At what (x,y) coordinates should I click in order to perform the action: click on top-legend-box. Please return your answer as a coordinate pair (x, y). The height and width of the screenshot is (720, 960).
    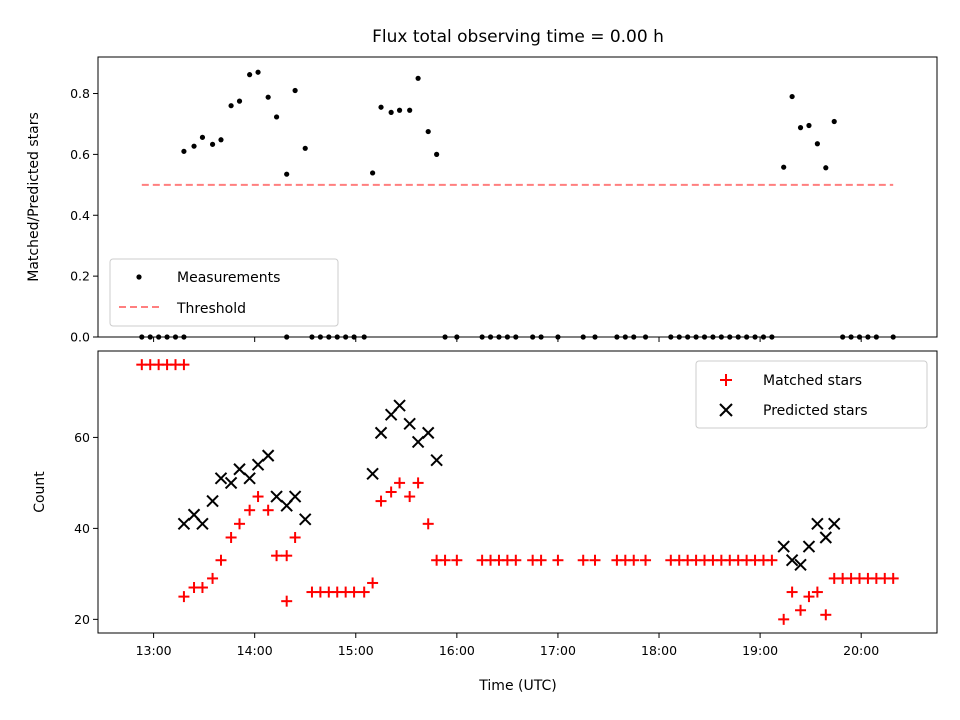
    Looking at the image, I should click on (224, 292).